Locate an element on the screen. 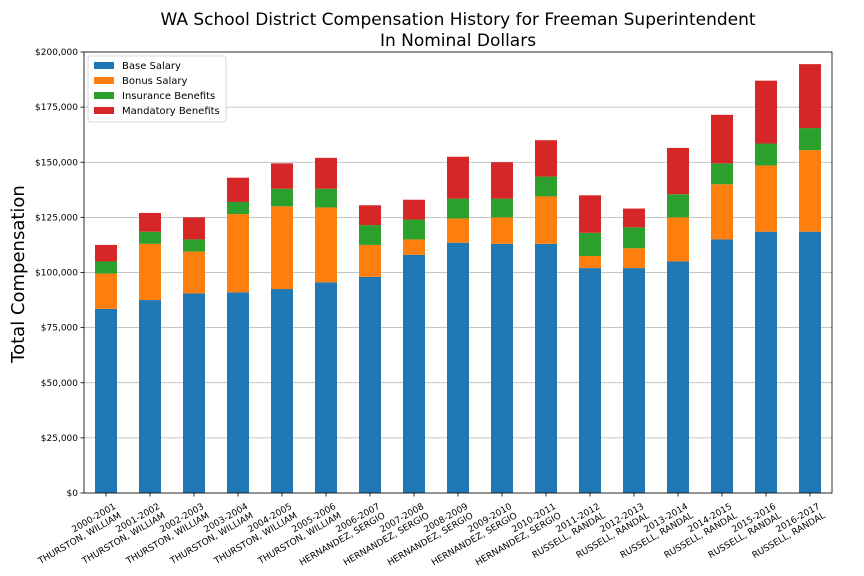 This screenshot has height=576, width=864. y-tick-label: $125,000 is located at coordinates (56, 218).